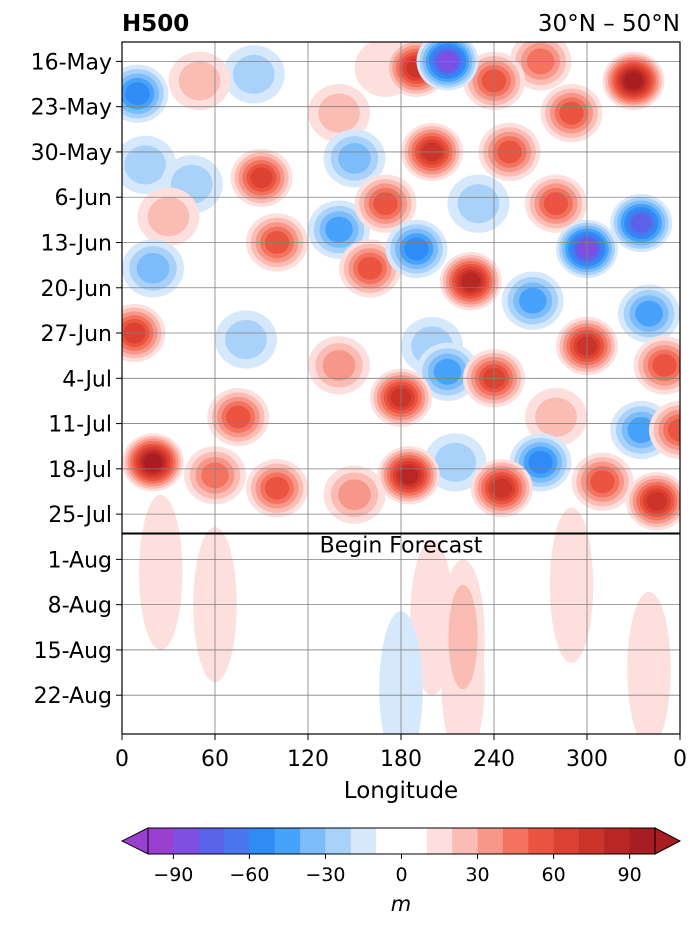 This screenshot has height=929, width=700. What do you see at coordinates (609, 24) in the screenshot?
I see `chart-title-right: 30°N – 50°N` at bounding box center [609, 24].